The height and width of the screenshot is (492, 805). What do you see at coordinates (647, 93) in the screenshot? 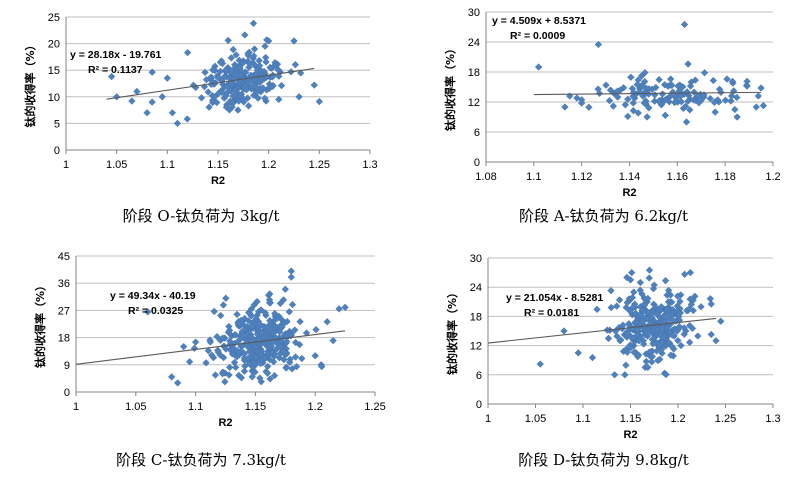
I see `trendline` at bounding box center [647, 93].